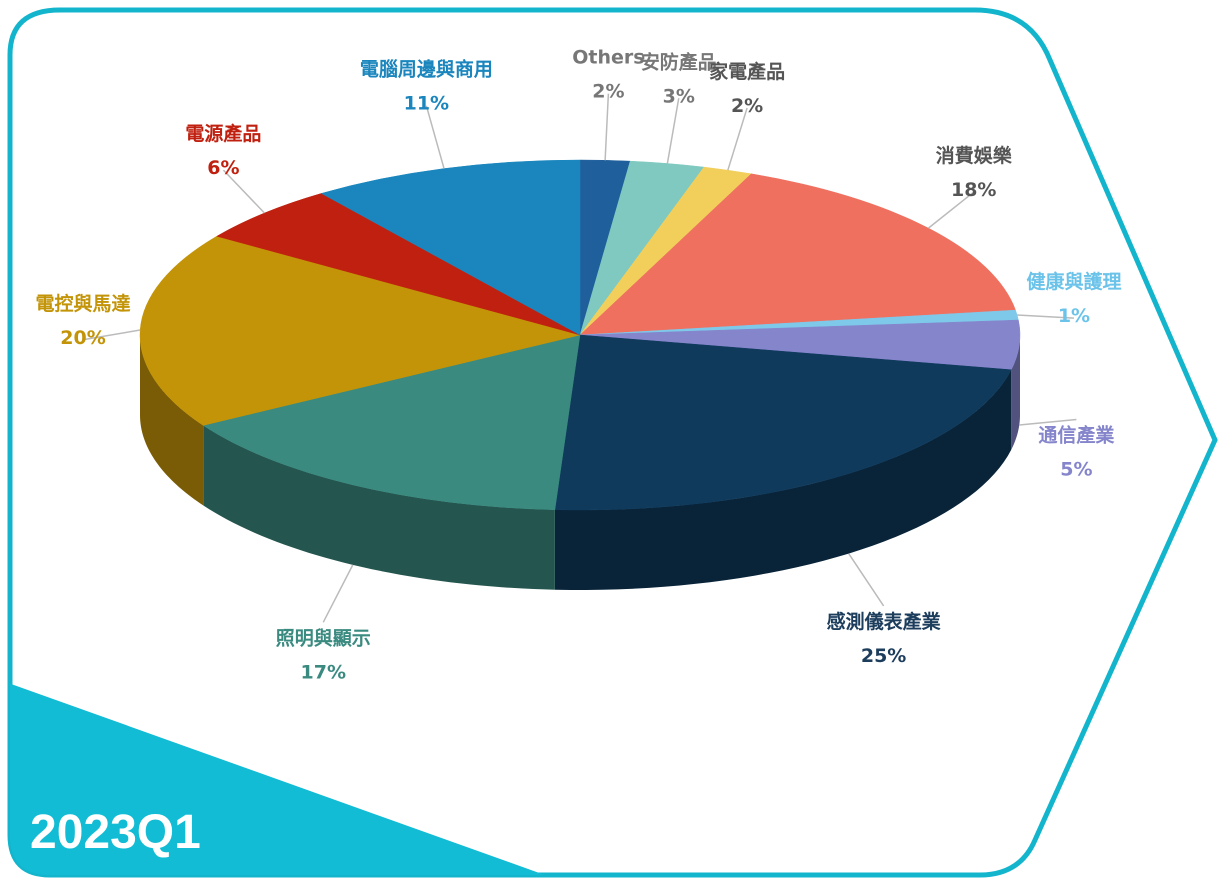  I want to click on slice-label: 通信產業, so click(1076, 434).